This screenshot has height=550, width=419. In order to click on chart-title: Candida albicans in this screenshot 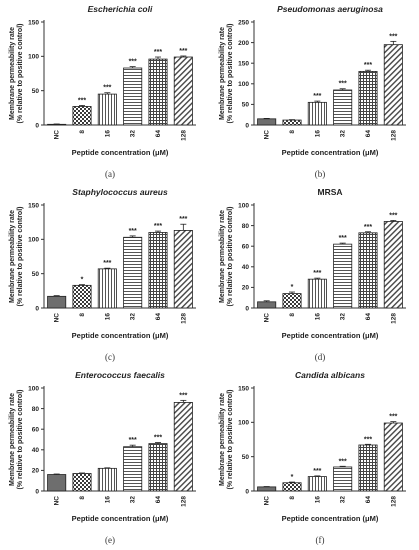, I will do `click(330, 375)`.